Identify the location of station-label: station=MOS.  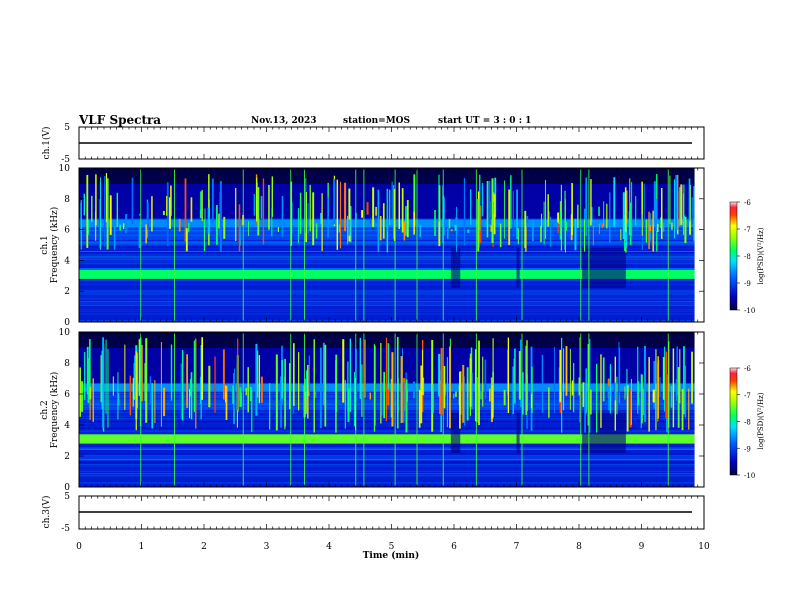
(377, 121).